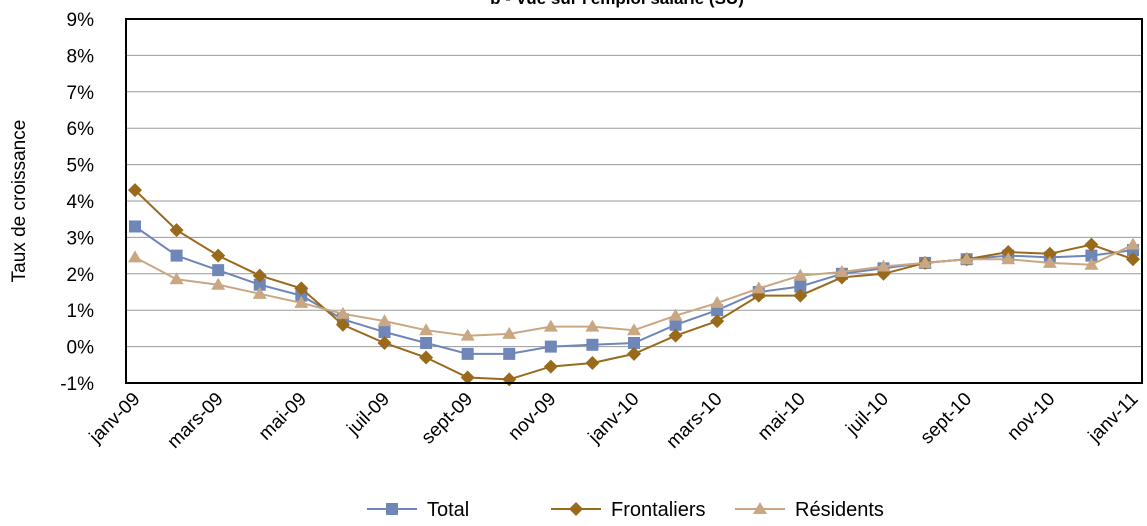 Image resolution: width=1147 pixels, height=526 pixels. What do you see at coordinates (19, 201) in the screenshot?
I see `y-axis-label: Taux de croissance` at bounding box center [19, 201].